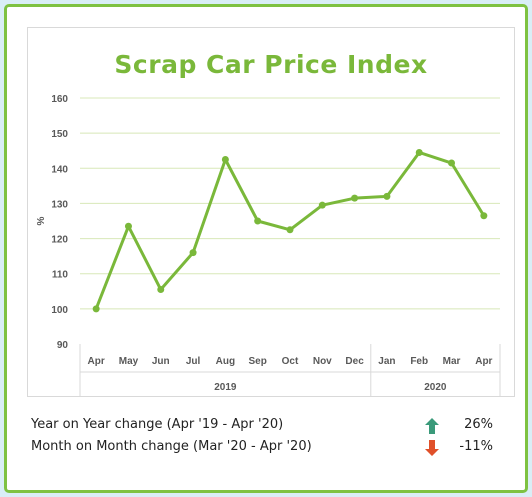 The width and height of the screenshot is (532, 497). I want to click on x-group-label: 2019, so click(225, 387).